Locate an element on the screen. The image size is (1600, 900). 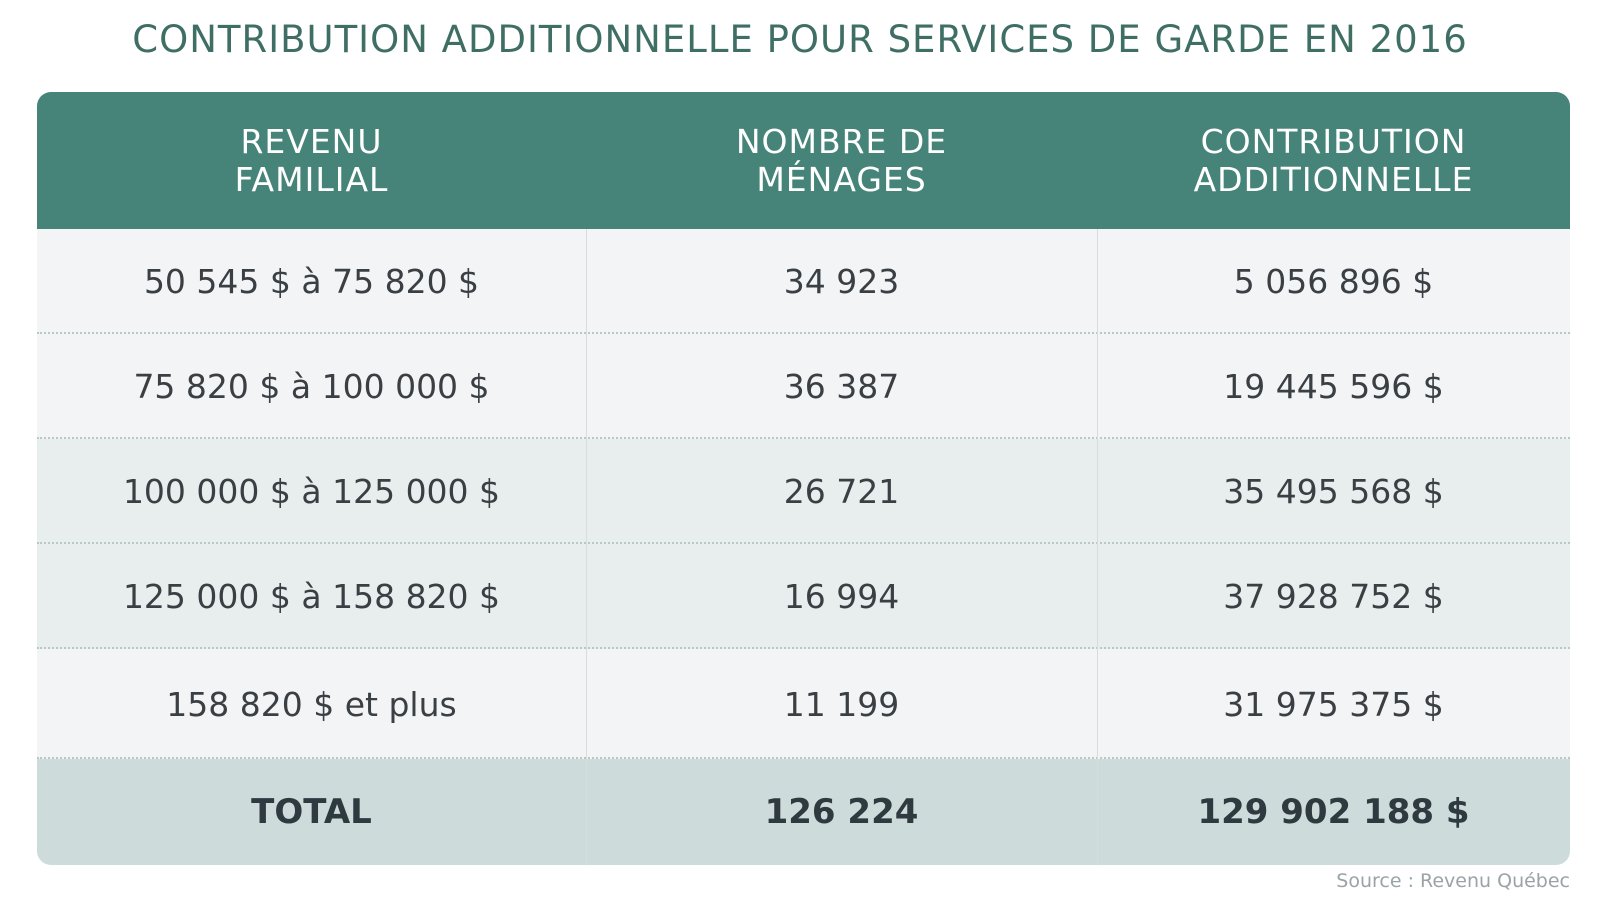
column-header-contribution: CONTRIBUTION ADDITIONNELLE is located at coordinates (1333, 160).